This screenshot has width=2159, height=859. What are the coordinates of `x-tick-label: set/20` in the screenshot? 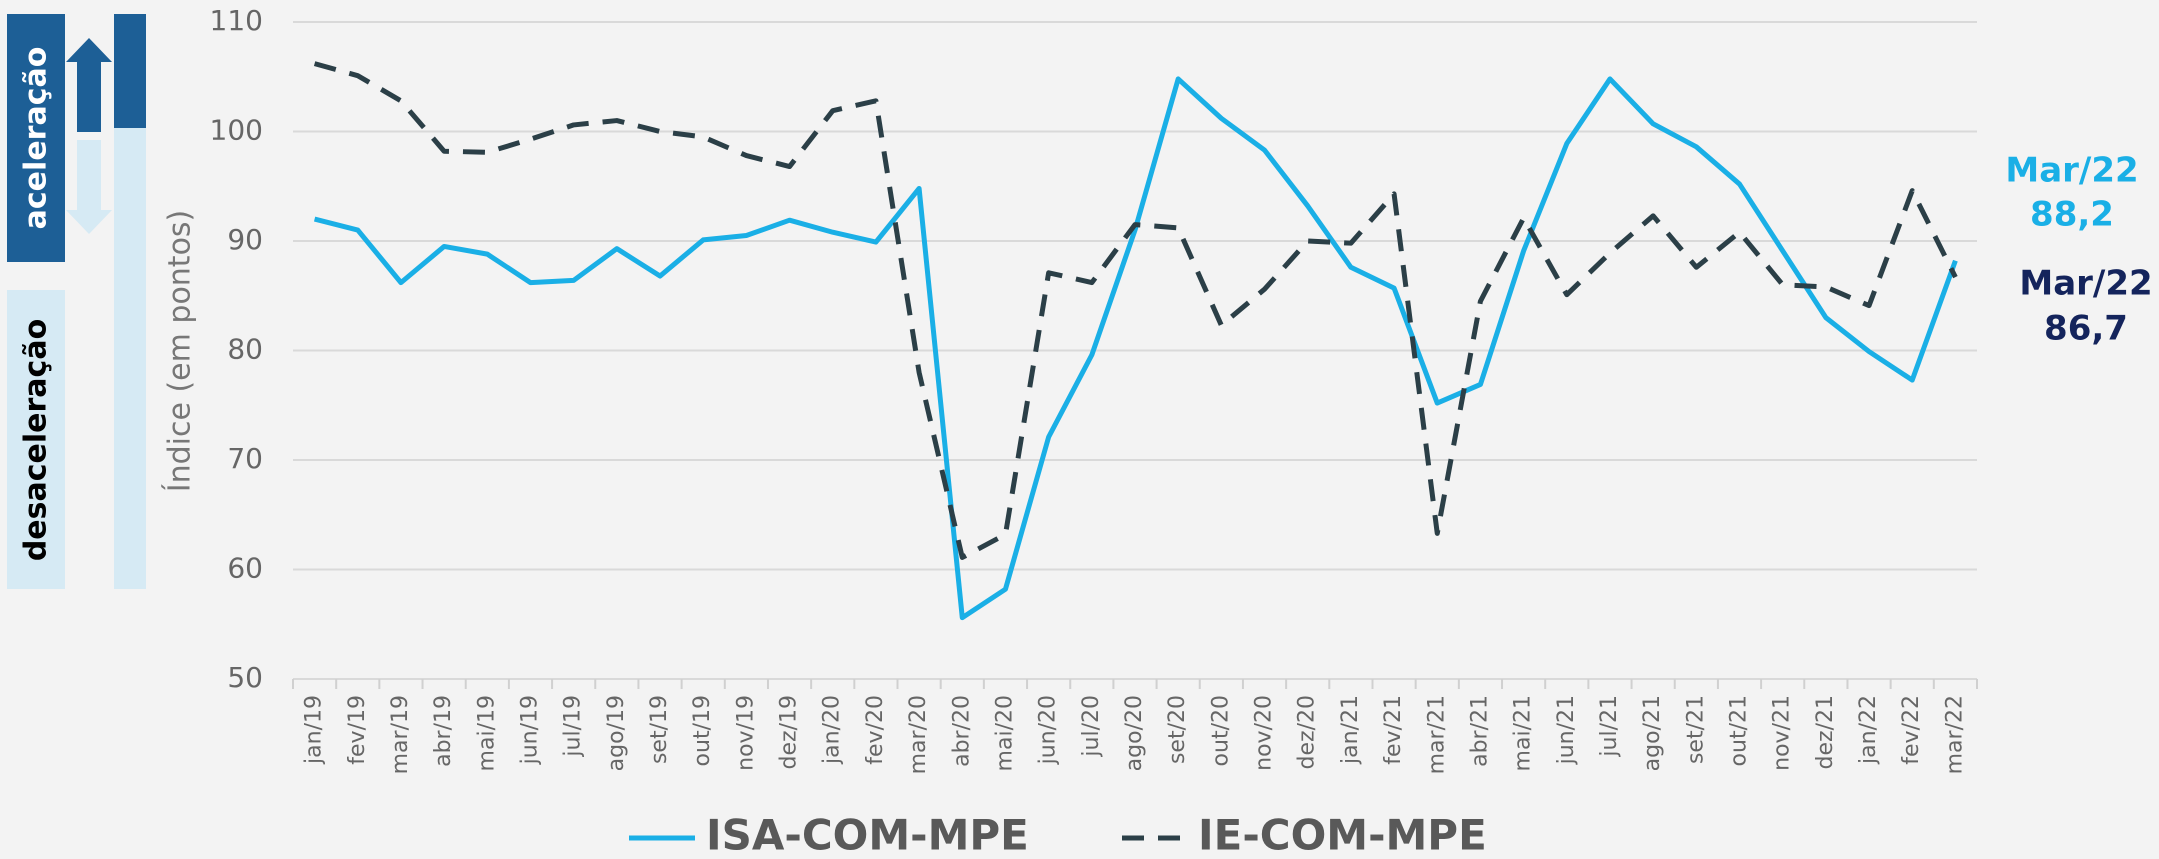 It's located at (1177, 729).